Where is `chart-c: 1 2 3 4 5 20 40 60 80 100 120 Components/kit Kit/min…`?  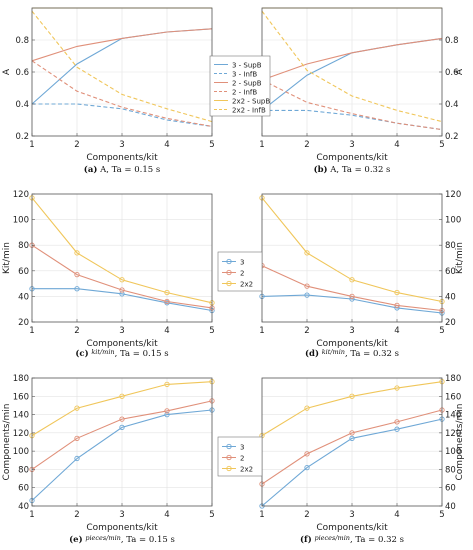 chart-c: 1 2 3 4 5 20 40 60 80 100 120 Components/kit Kit/min… is located at coordinates (108, 274).